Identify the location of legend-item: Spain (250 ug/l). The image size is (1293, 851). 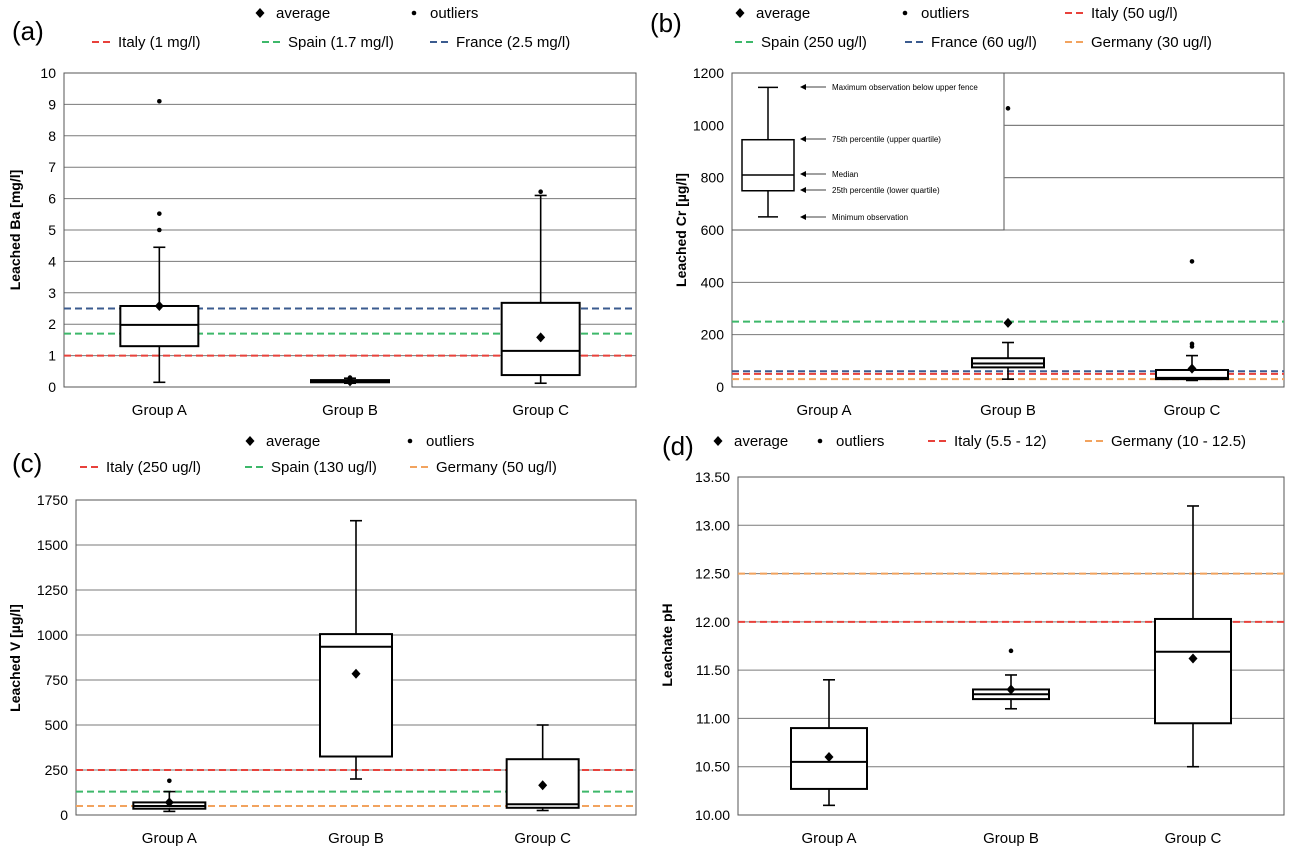
(801, 42).